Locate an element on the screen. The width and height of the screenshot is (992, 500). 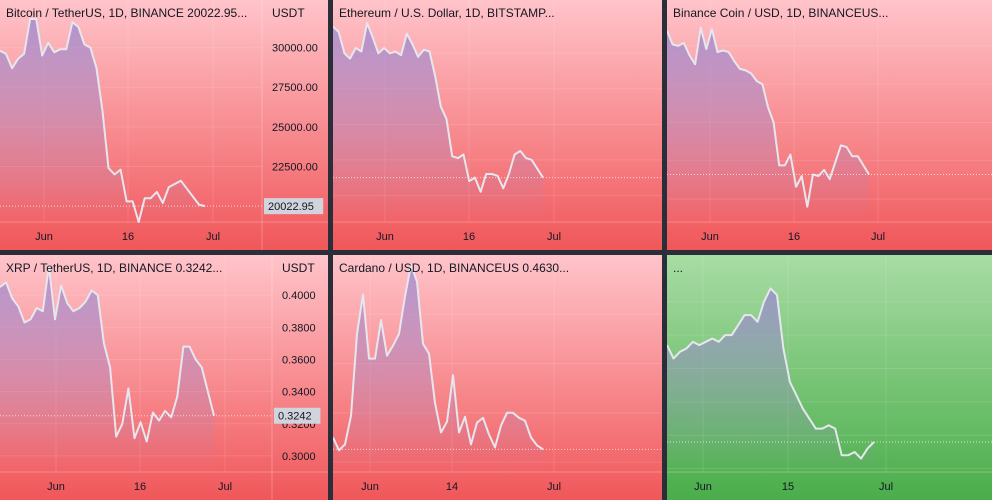
y-tick-label: 27500.00 is located at coordinates (295, 88).